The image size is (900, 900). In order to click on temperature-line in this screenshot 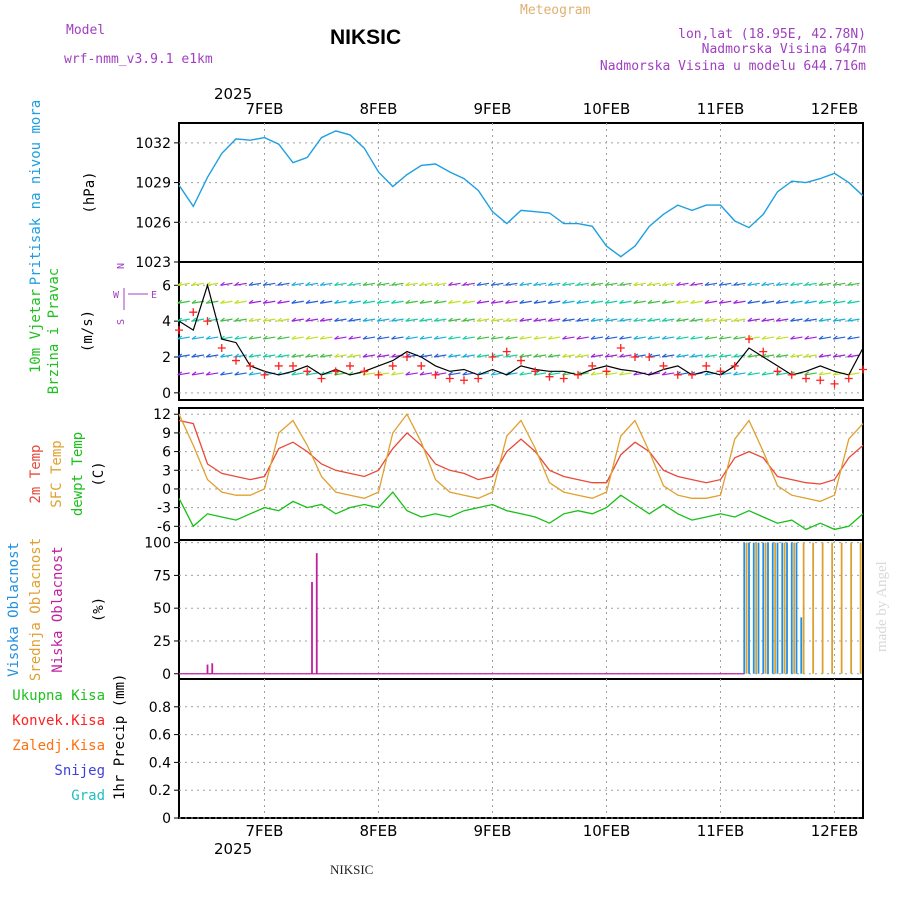, I will do `click(521, 452)`.